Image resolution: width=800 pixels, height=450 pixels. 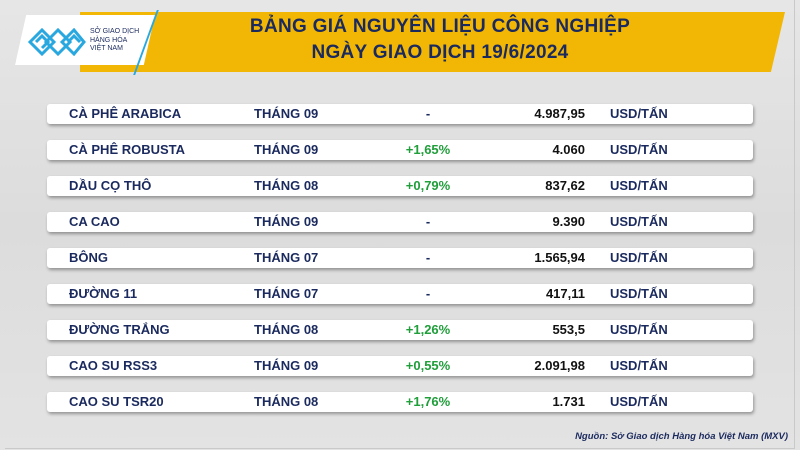 I want to click on price-change: +1,76%, so click(x=428, y=401).